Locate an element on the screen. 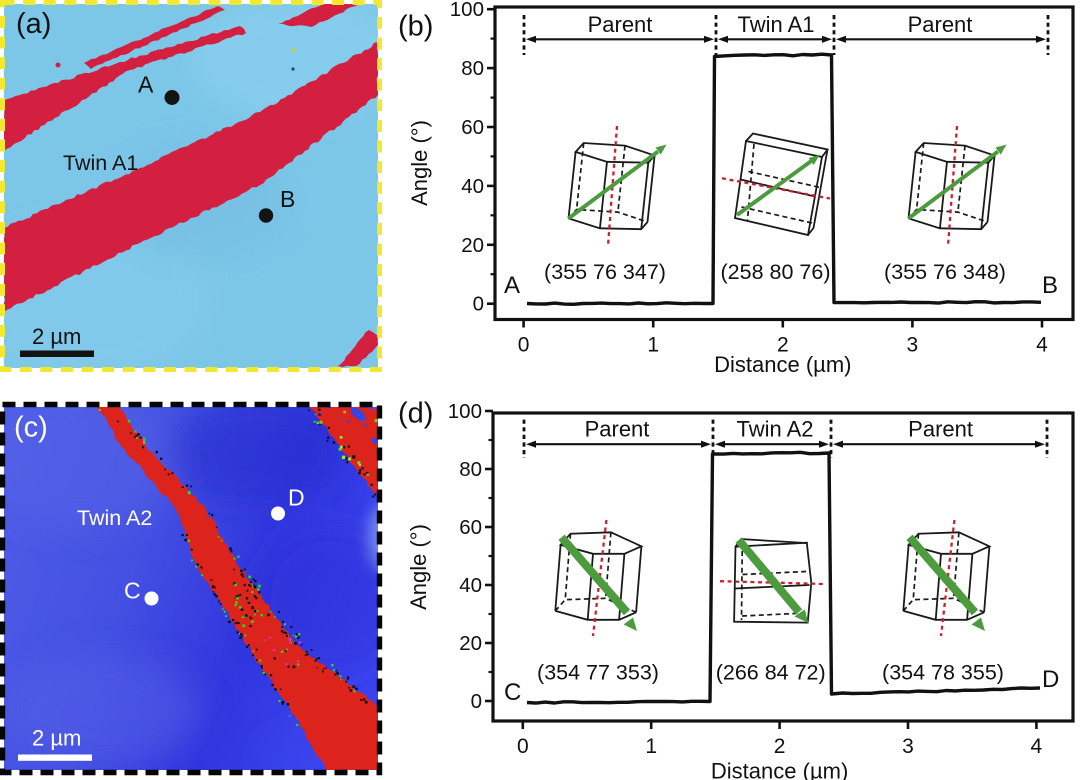  svg-text: (258 80 76) is located at coordinates (776, 272).